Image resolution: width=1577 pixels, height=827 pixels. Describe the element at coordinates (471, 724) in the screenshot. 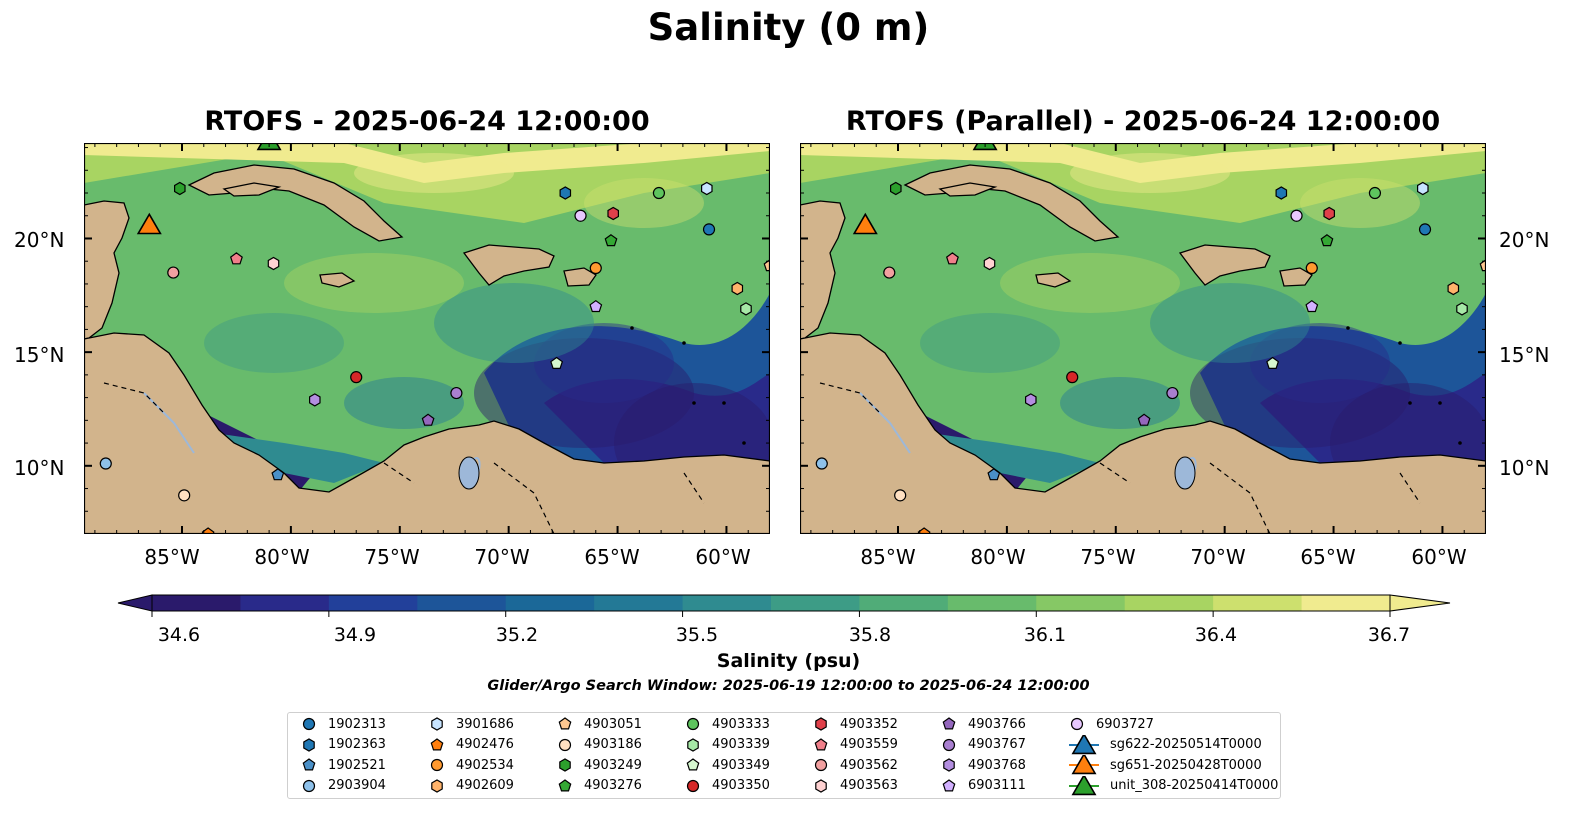

I see `legend-item-3901686: 3901686` at that location.